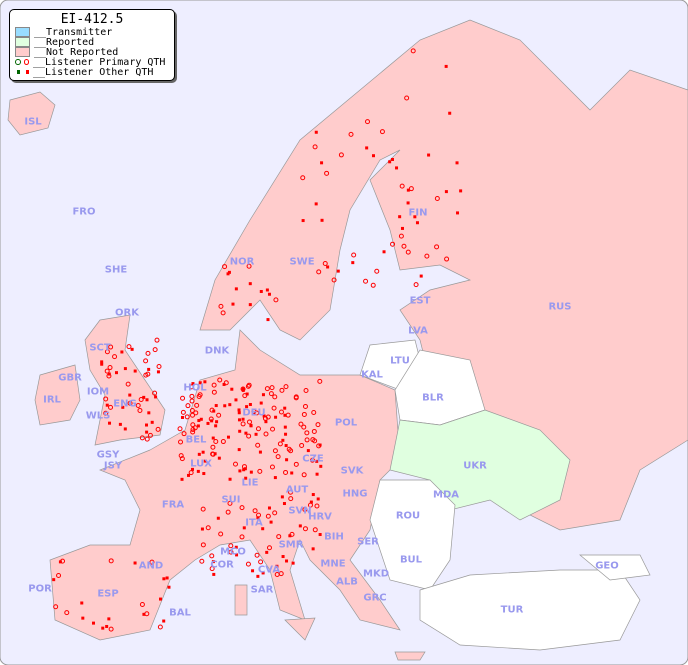 The image size is (688, 665). I want to click on country-label-sct: SCT, so click(100, 348).